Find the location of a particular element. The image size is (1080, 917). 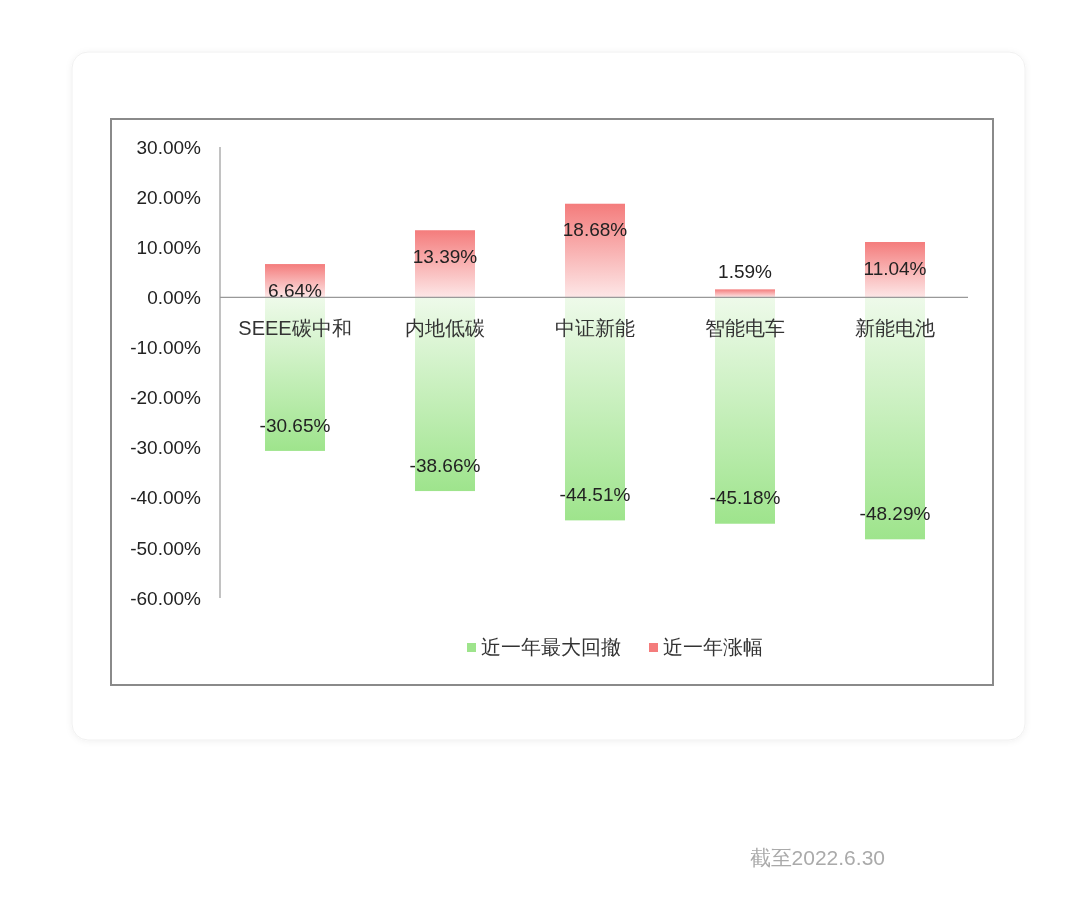

data-label: 13.39% is located at coordinates (445, 256).